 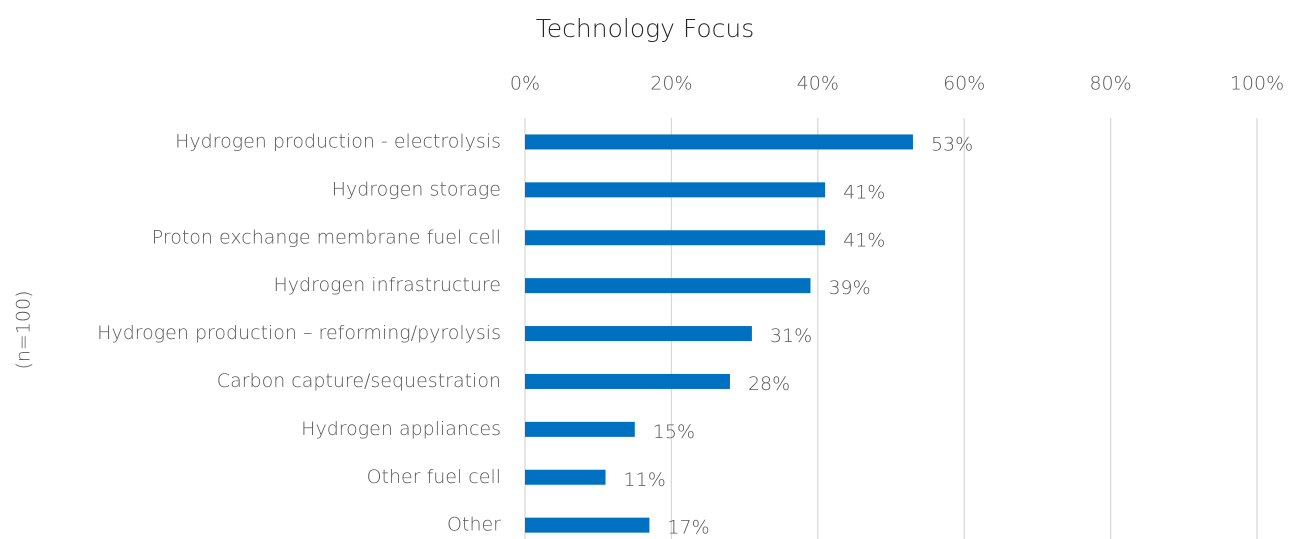 What do you see at coordinates (791, 336) in the screenshot?
I see `data-label: 31%` at bounding box center [791, 336].